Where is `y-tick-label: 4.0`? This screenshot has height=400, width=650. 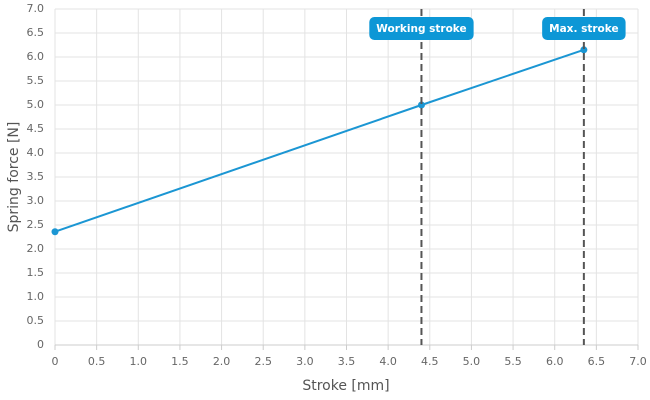 y-tick-label: 4.0 is located at coordinates (36, 152).